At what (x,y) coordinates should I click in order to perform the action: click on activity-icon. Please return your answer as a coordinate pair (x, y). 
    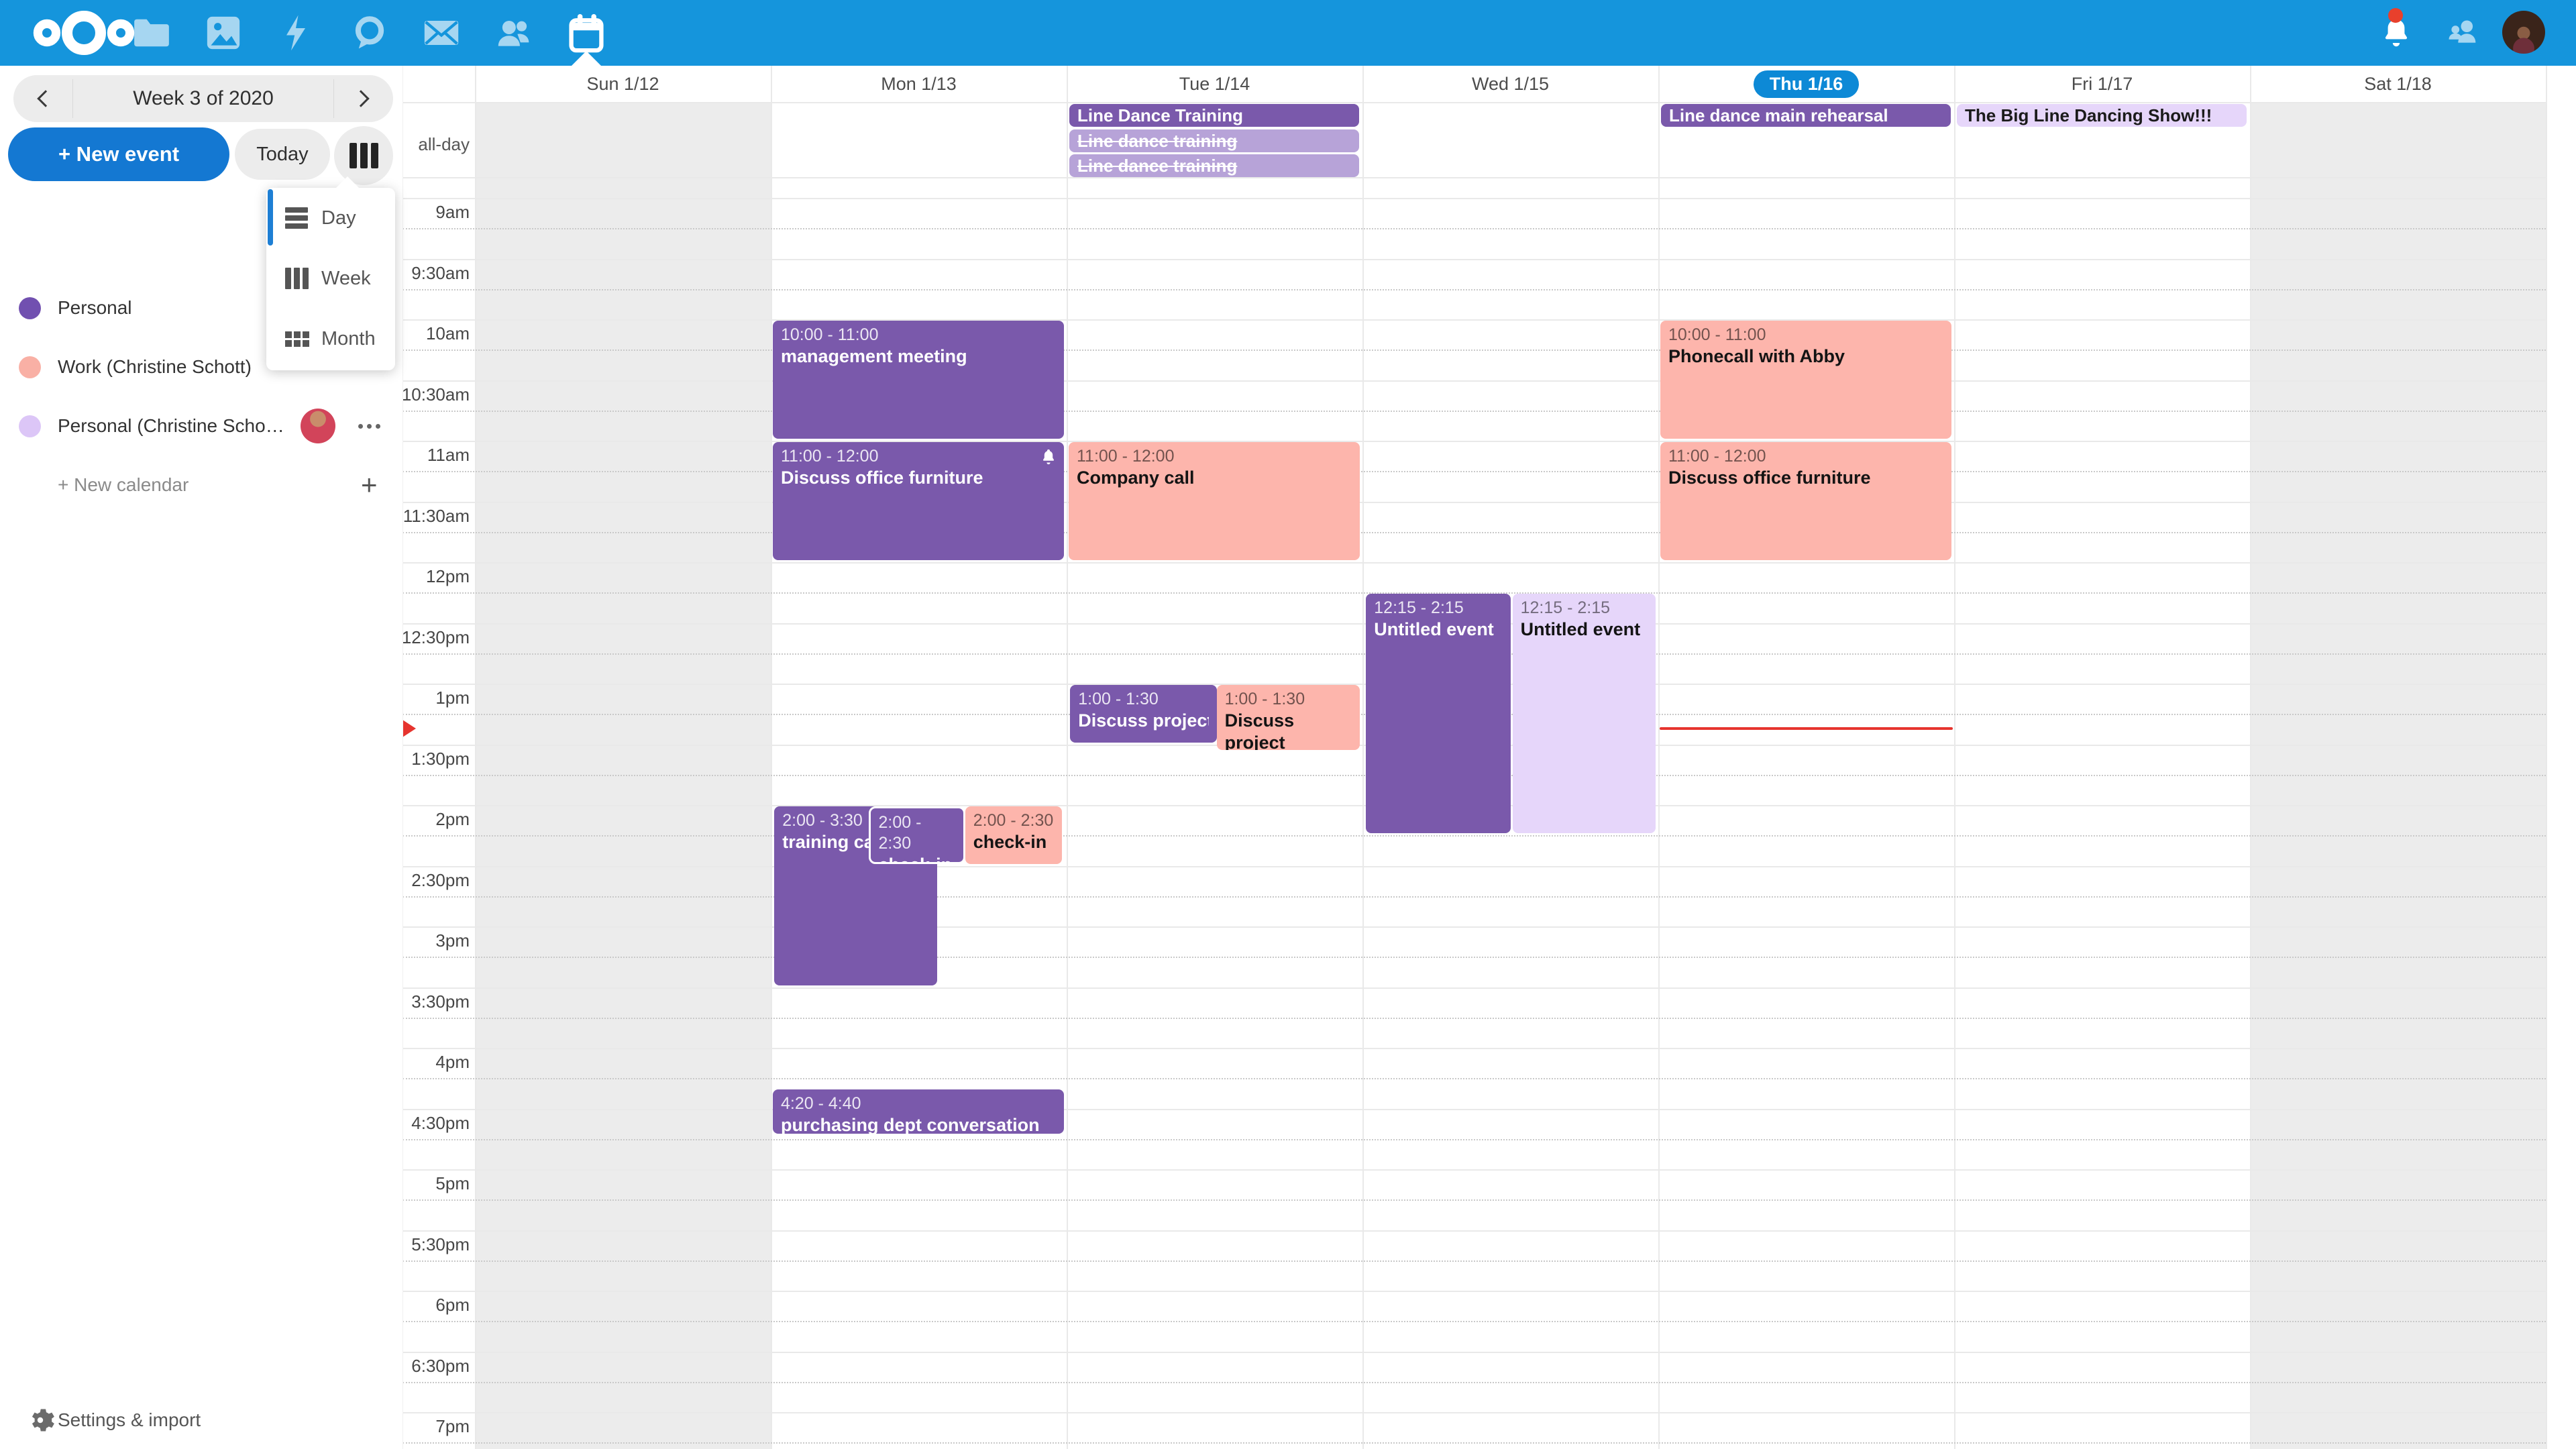
    Looking at the image, I should click on (295, 33).